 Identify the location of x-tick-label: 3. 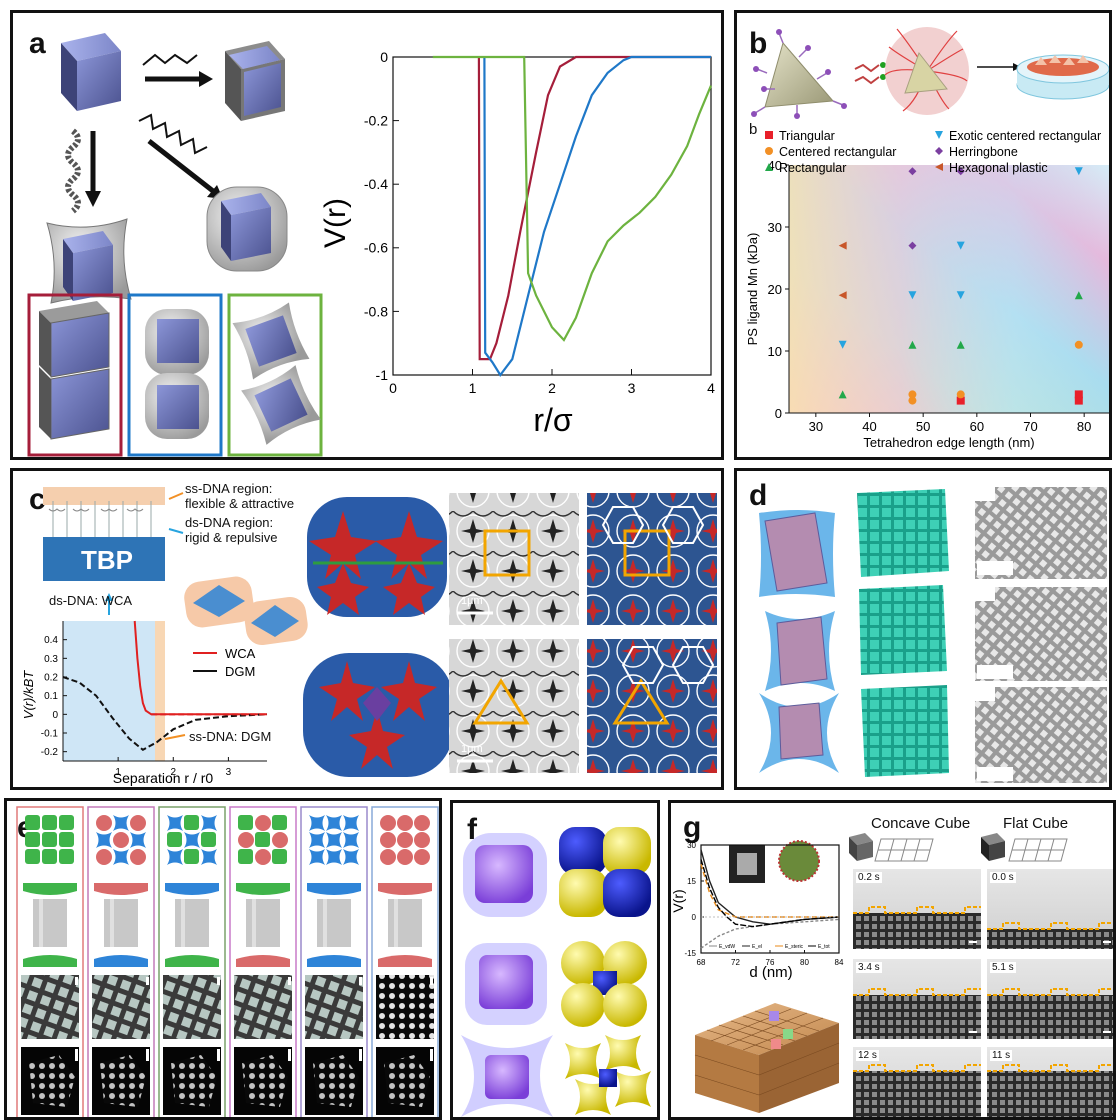
(632, 388).